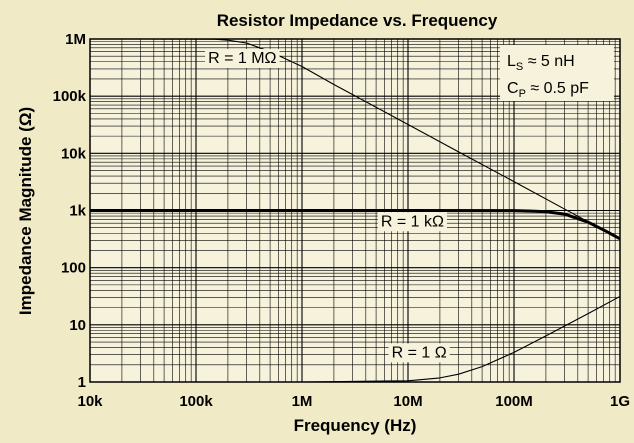  What do you see at coordinates (620, 401) in the screenshot?
I see `x-tick-label: 1G` at bounding box center [620, 401].